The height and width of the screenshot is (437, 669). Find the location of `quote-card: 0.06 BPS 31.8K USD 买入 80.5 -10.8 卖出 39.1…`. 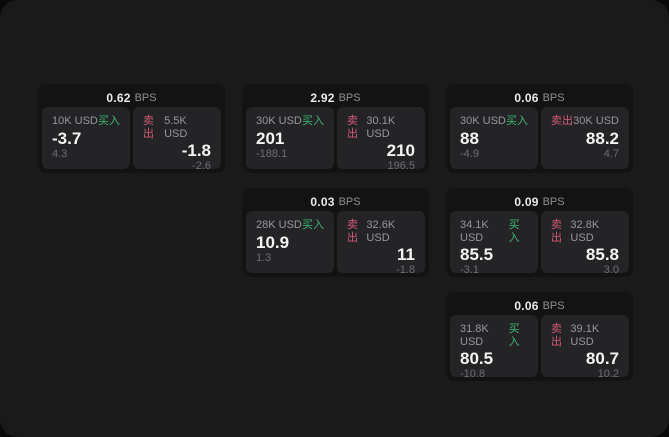

quote-card: 0.06 BPS 31.8K USD 买入 80.5 -10.8 卖出 39.1… is located at coordinates (539, 336).